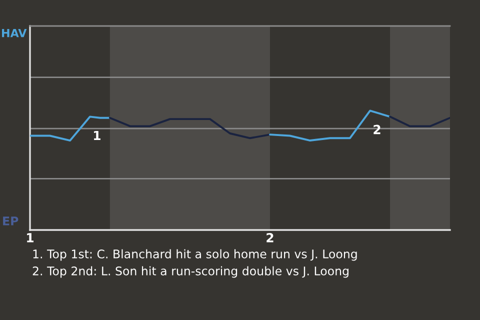 The height and width of the screenshot is (320, 480). I want to click on text: HAV, so click(14, 33).